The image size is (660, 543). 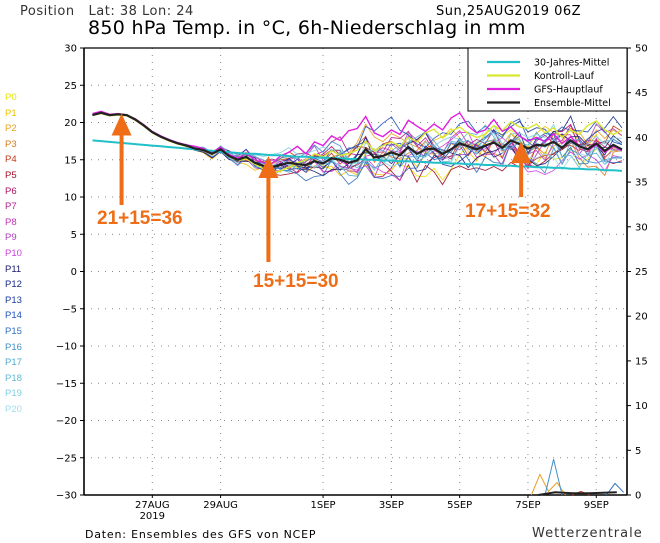 What do you see at coordinates (323, 505) in the screenshot?
I see `x-tick-label: 1SEP` at bounding box center [323, 505].